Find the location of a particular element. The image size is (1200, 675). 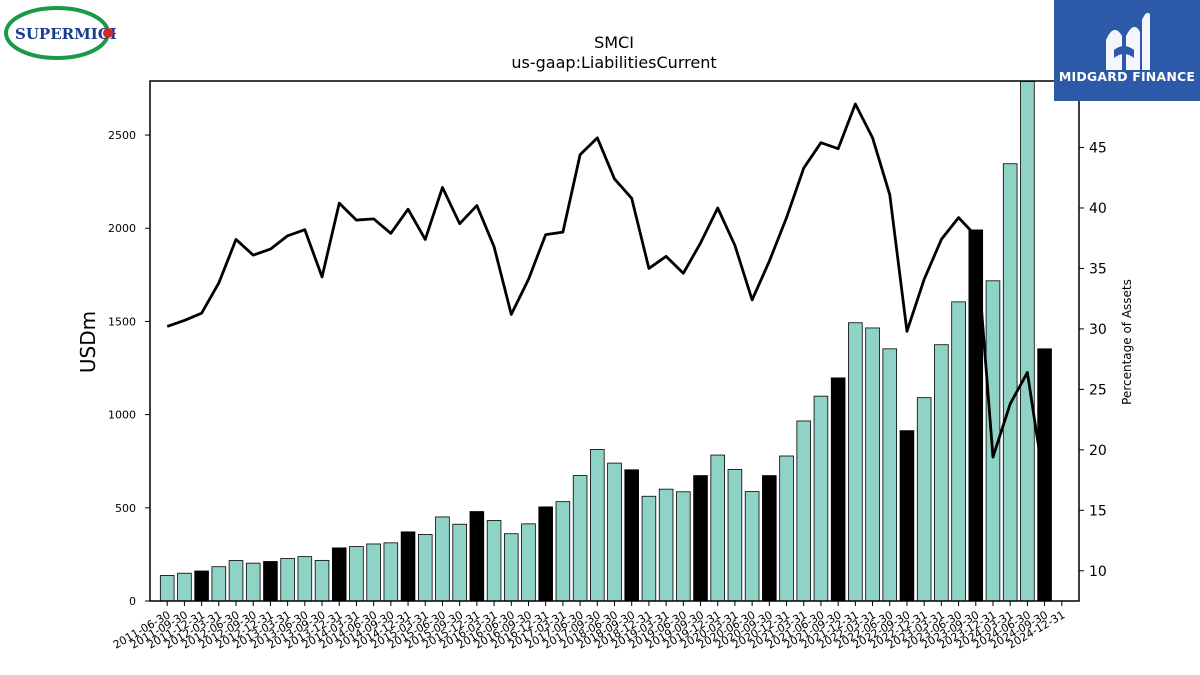

midgard-finance-logo: MIDGARD FINANCE is located at coordinates (1127, 50).